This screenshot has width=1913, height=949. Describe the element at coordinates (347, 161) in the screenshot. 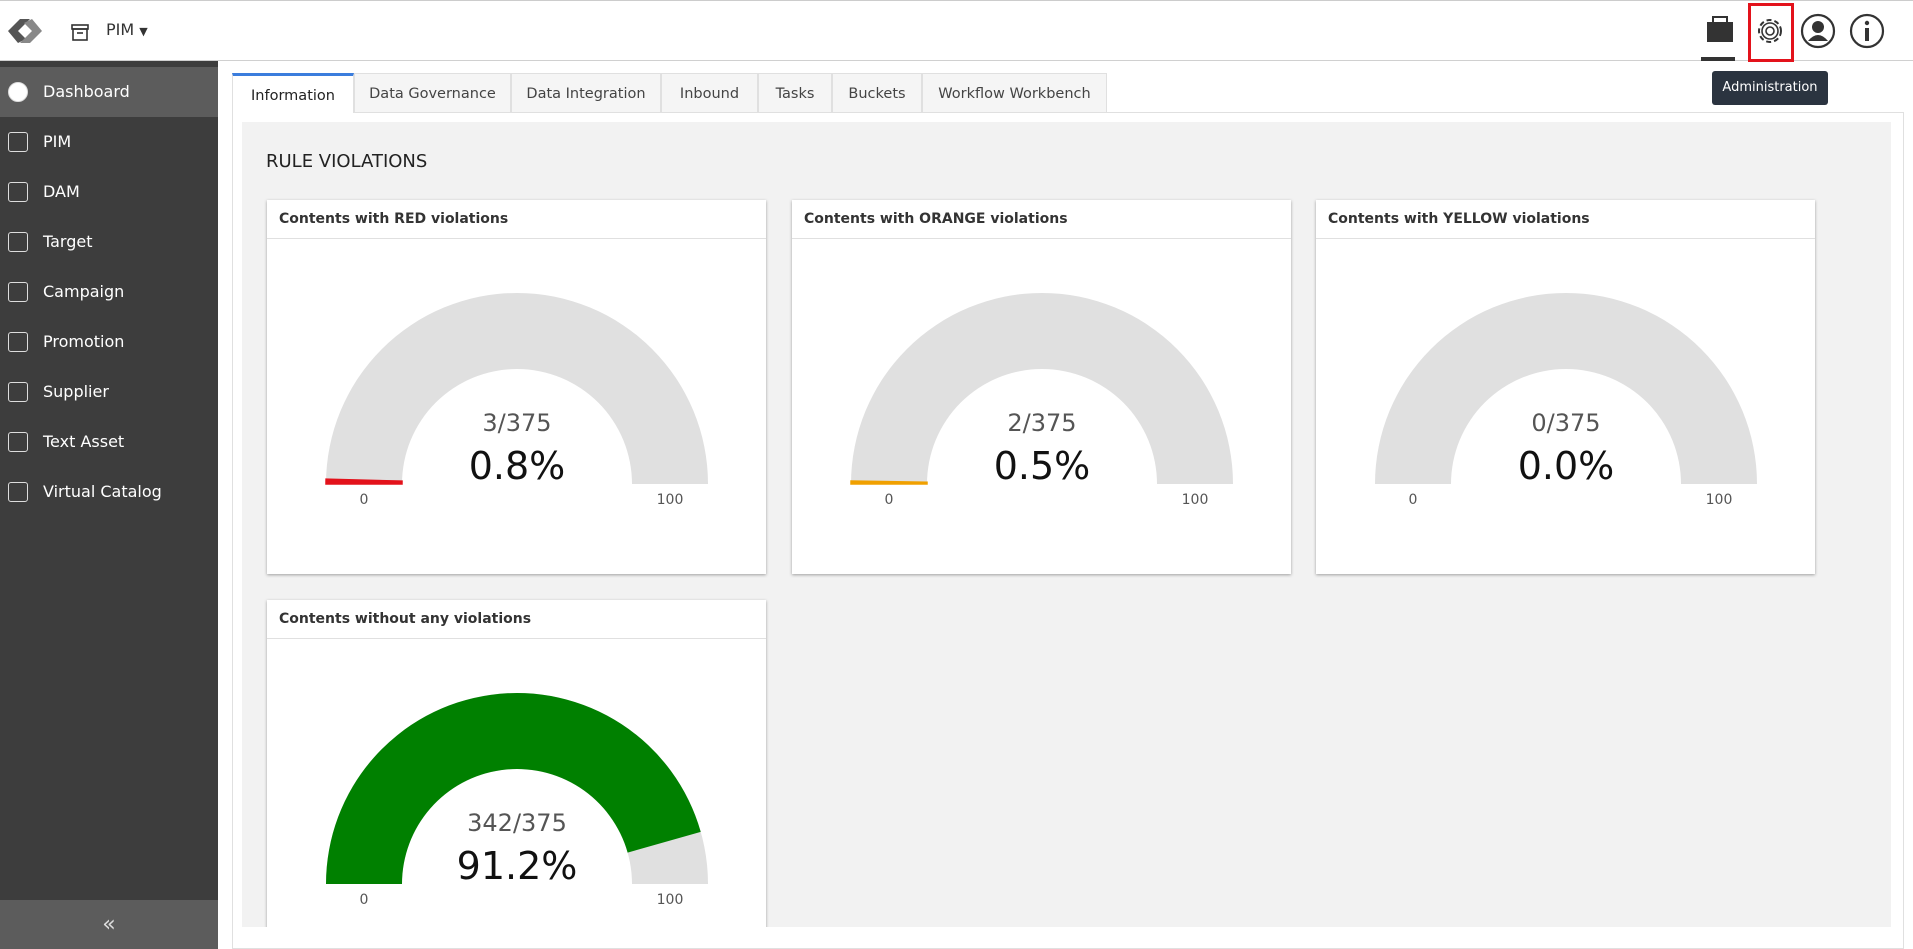

I see `section-title: RULE VIOLATIONS` at that location.